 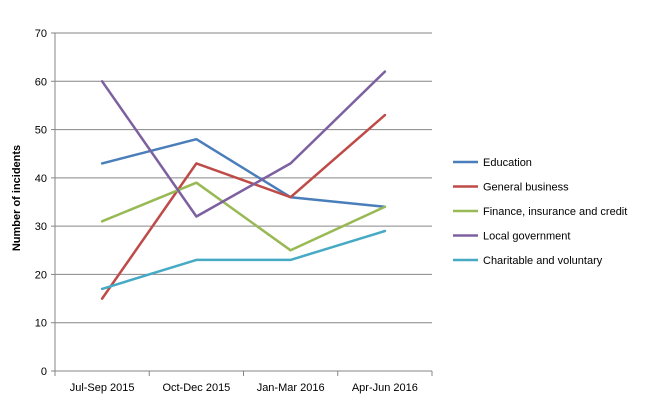 I want to click on legend-entry-general-business: General business, so click(x=526, y=188).